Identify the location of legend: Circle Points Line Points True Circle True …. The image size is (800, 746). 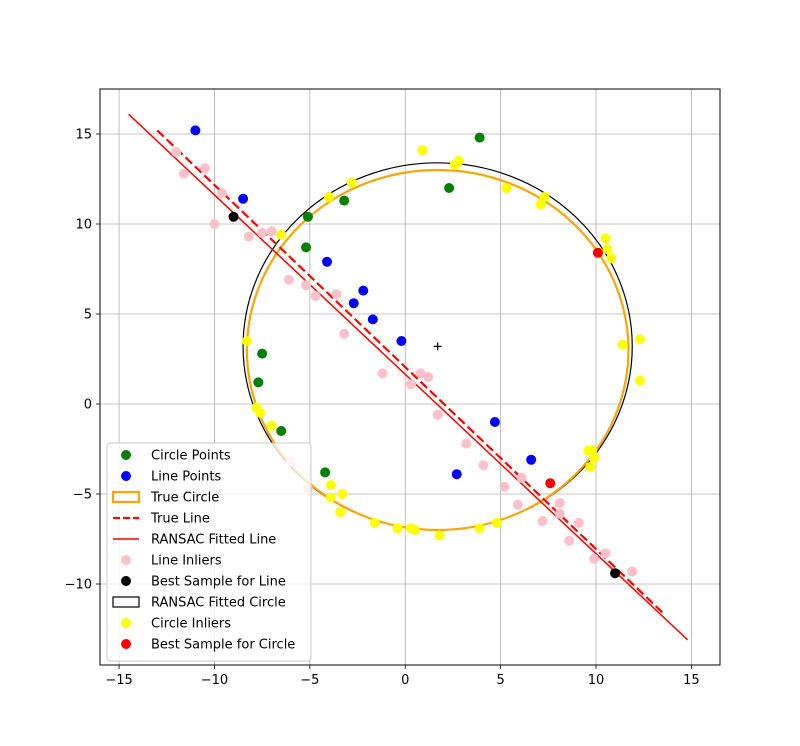
(209, 552).